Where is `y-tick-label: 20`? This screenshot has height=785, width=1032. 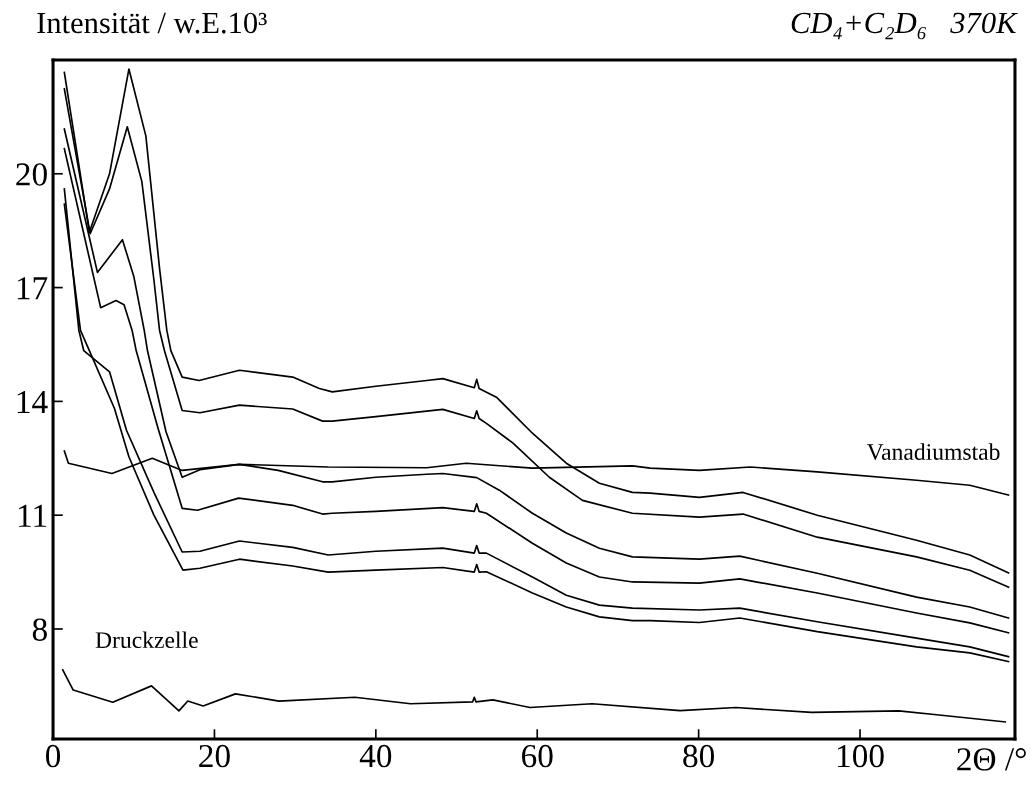
y-tick-label: 20 is located at coordinates (31, 174).